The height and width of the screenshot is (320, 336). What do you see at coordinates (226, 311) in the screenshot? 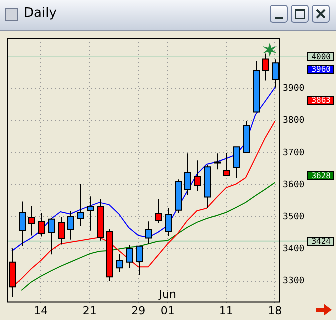
I see `x-tick-label: 11` at bounding box center [226, 311].